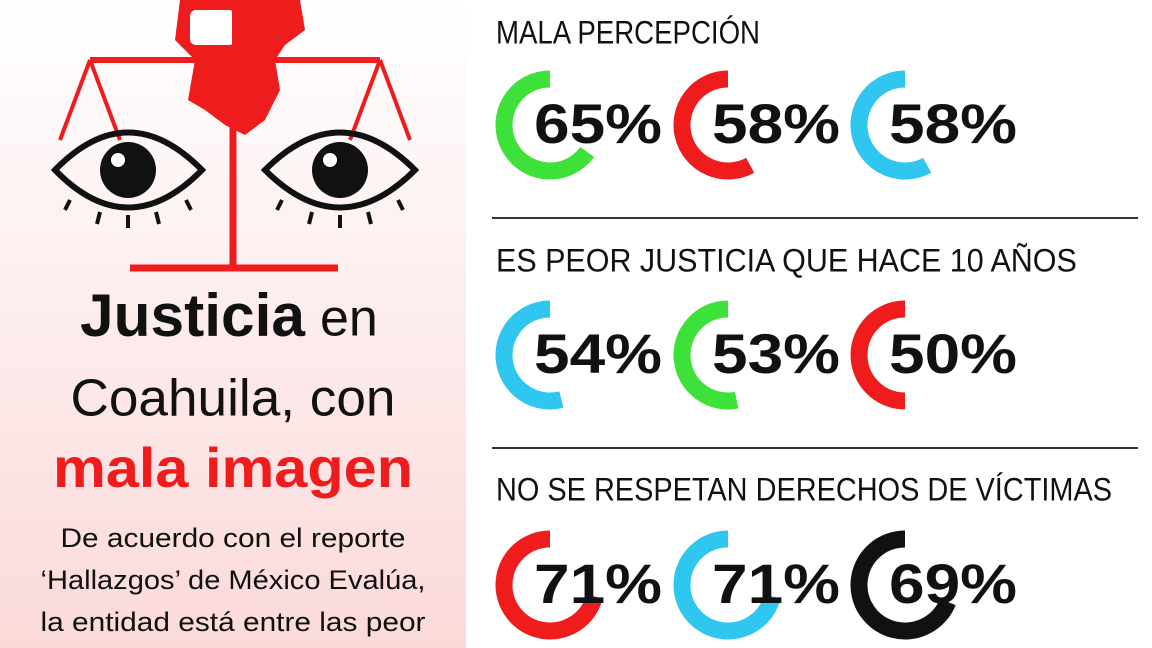 The image size is (1152, 648). Describe the element at coordinates (953, 353) in the screenshot. I see `percent-label: 50%` at that location.